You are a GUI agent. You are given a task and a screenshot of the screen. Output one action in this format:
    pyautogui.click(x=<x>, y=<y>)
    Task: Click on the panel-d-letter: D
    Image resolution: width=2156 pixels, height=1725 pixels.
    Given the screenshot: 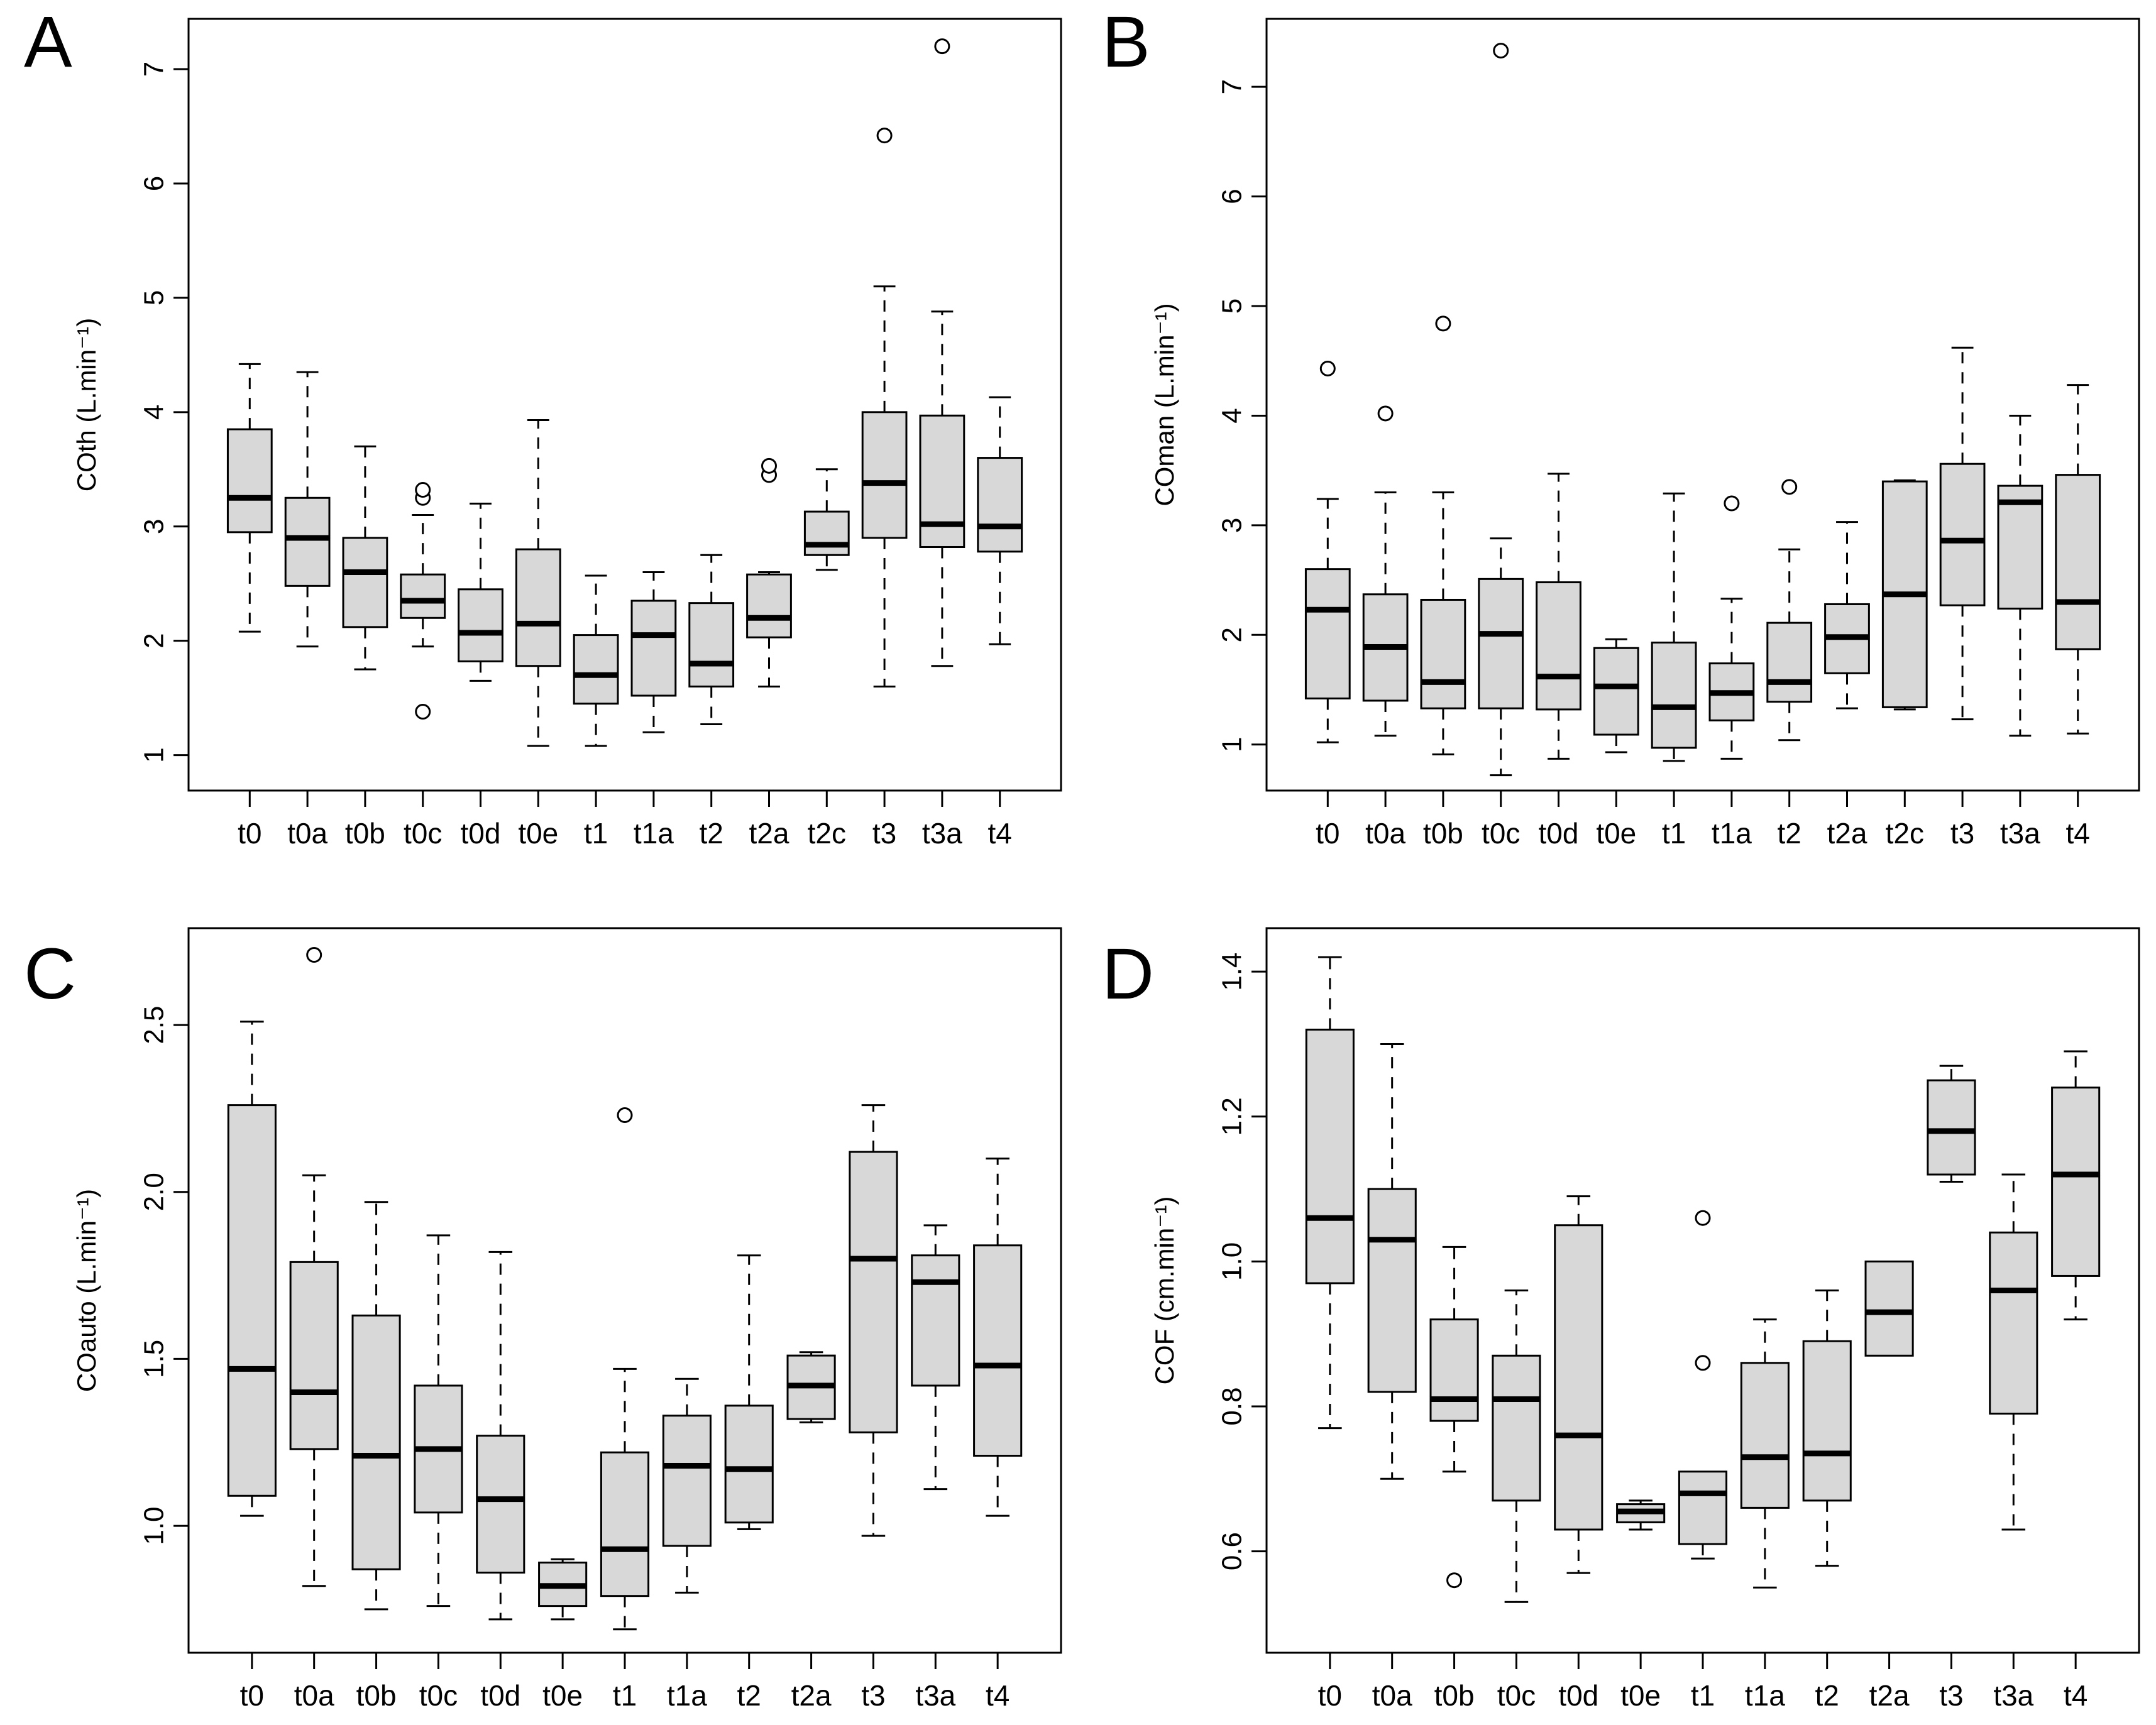 What is the action you would take?
    pyautogui.click(x=1128, y=974)
    